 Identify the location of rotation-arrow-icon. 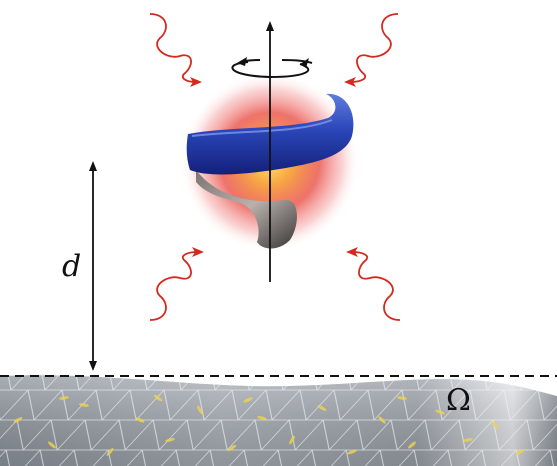
(272, 68).